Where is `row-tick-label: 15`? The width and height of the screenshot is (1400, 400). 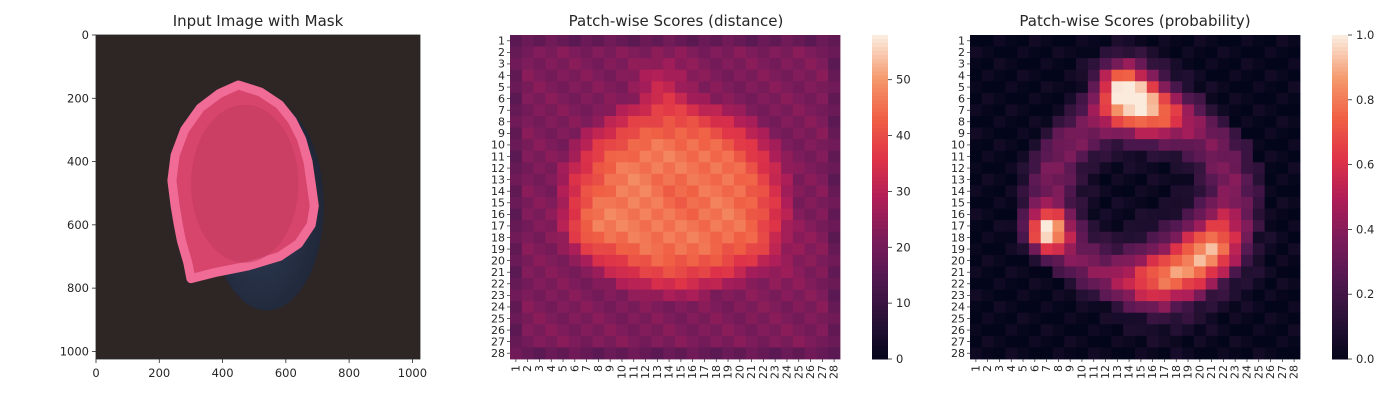 row-tick-label: 15 is located at coordinates (958, 203).